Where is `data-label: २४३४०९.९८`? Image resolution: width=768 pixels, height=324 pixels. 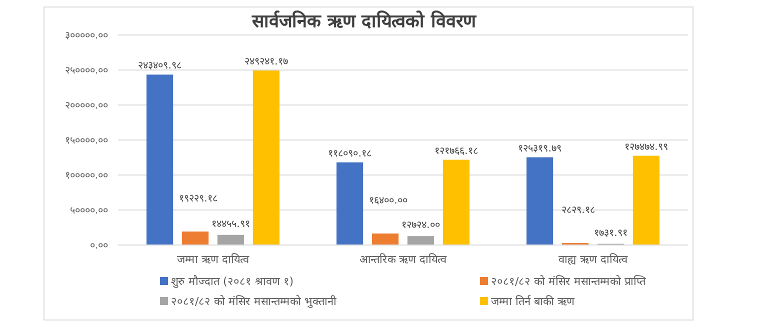
data-label: २४३४०९.९८ is located at coordinates (160, 66).